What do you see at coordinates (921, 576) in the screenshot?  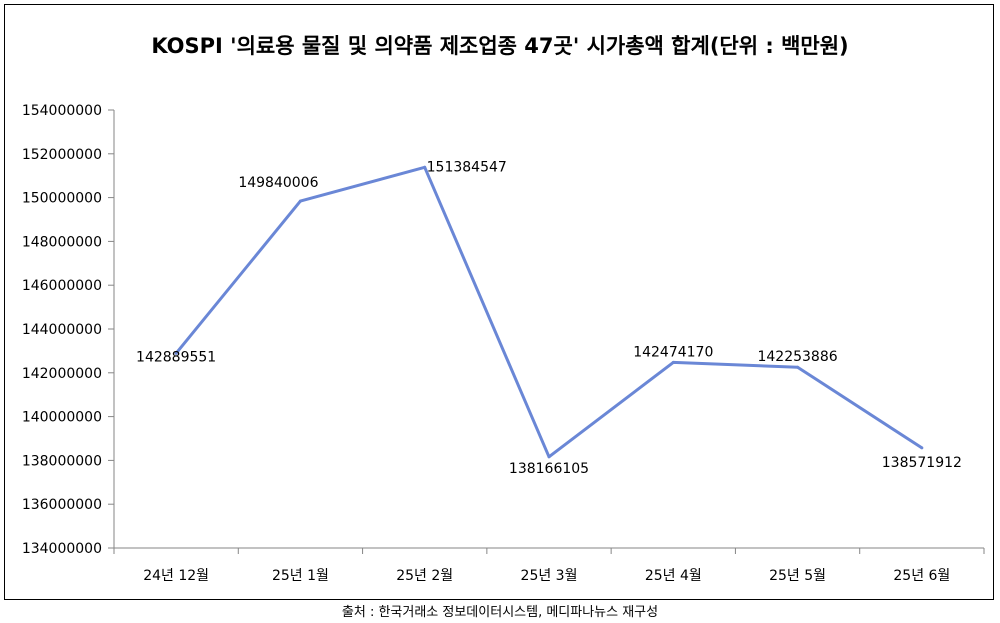 I see `x-tick-label: 25년 6월` at bounding box center [921, 576].